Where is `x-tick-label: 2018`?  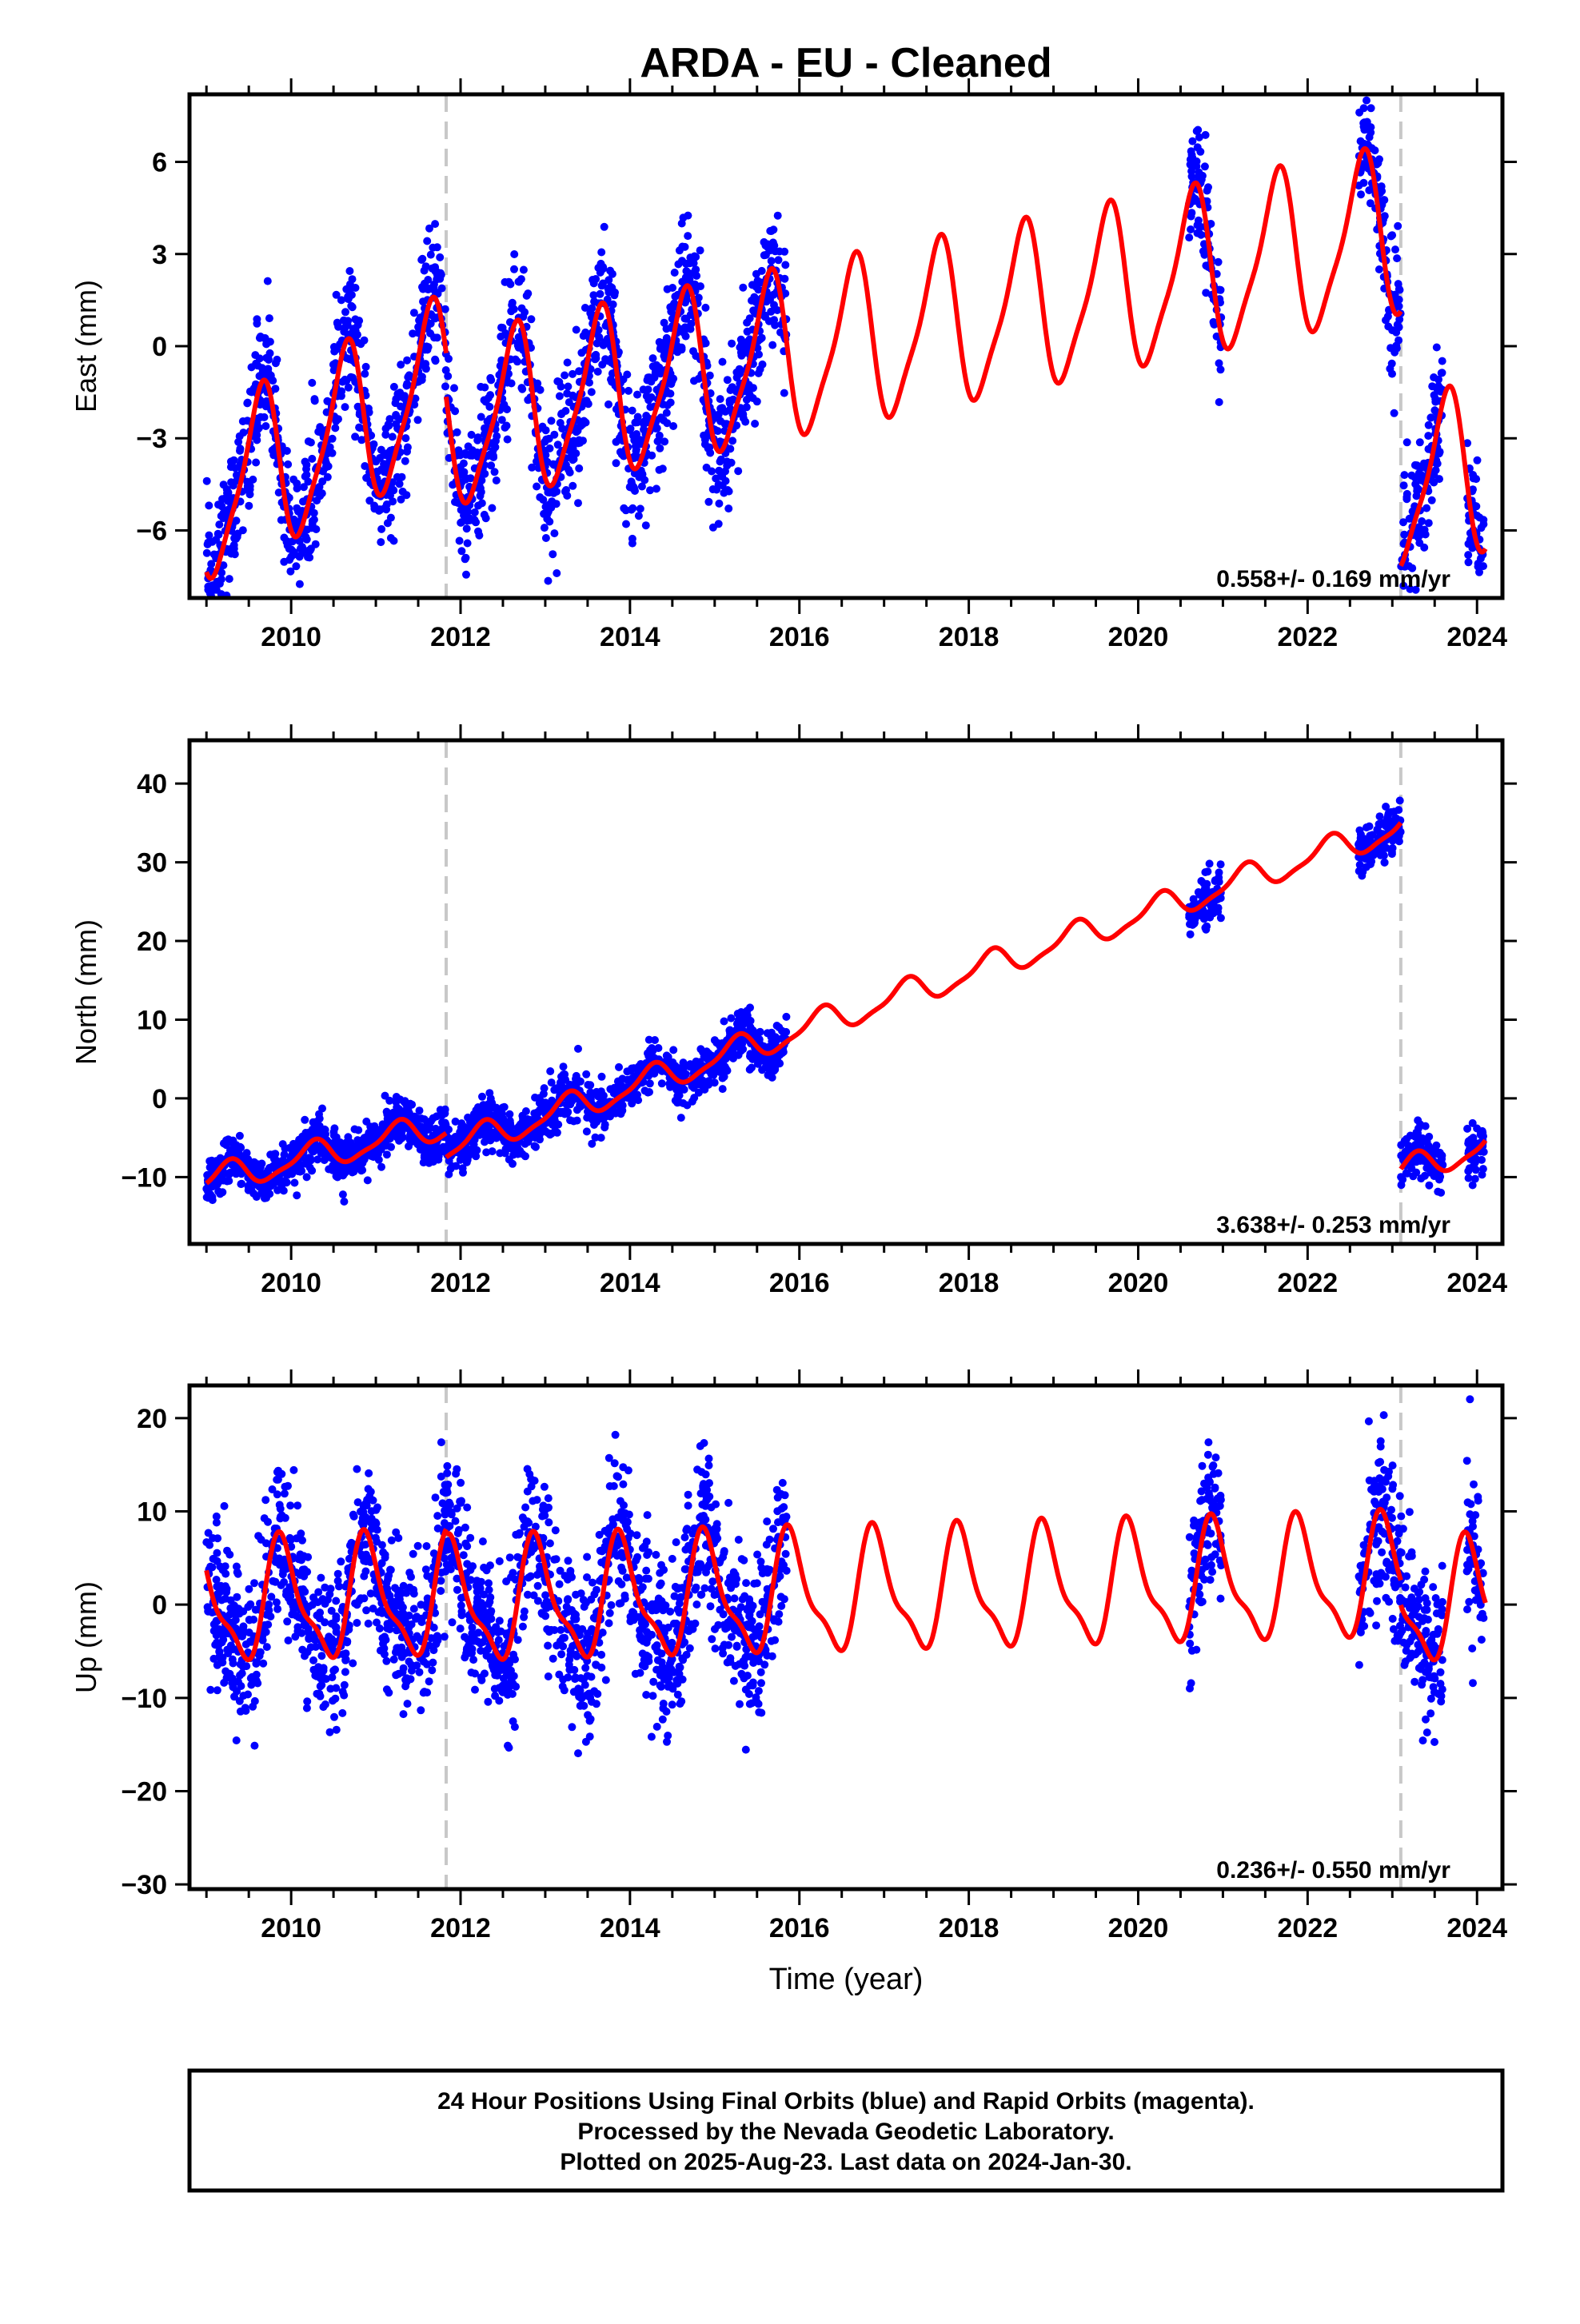
x-tick-label: 2018 is located at coordinates (969, 1283).